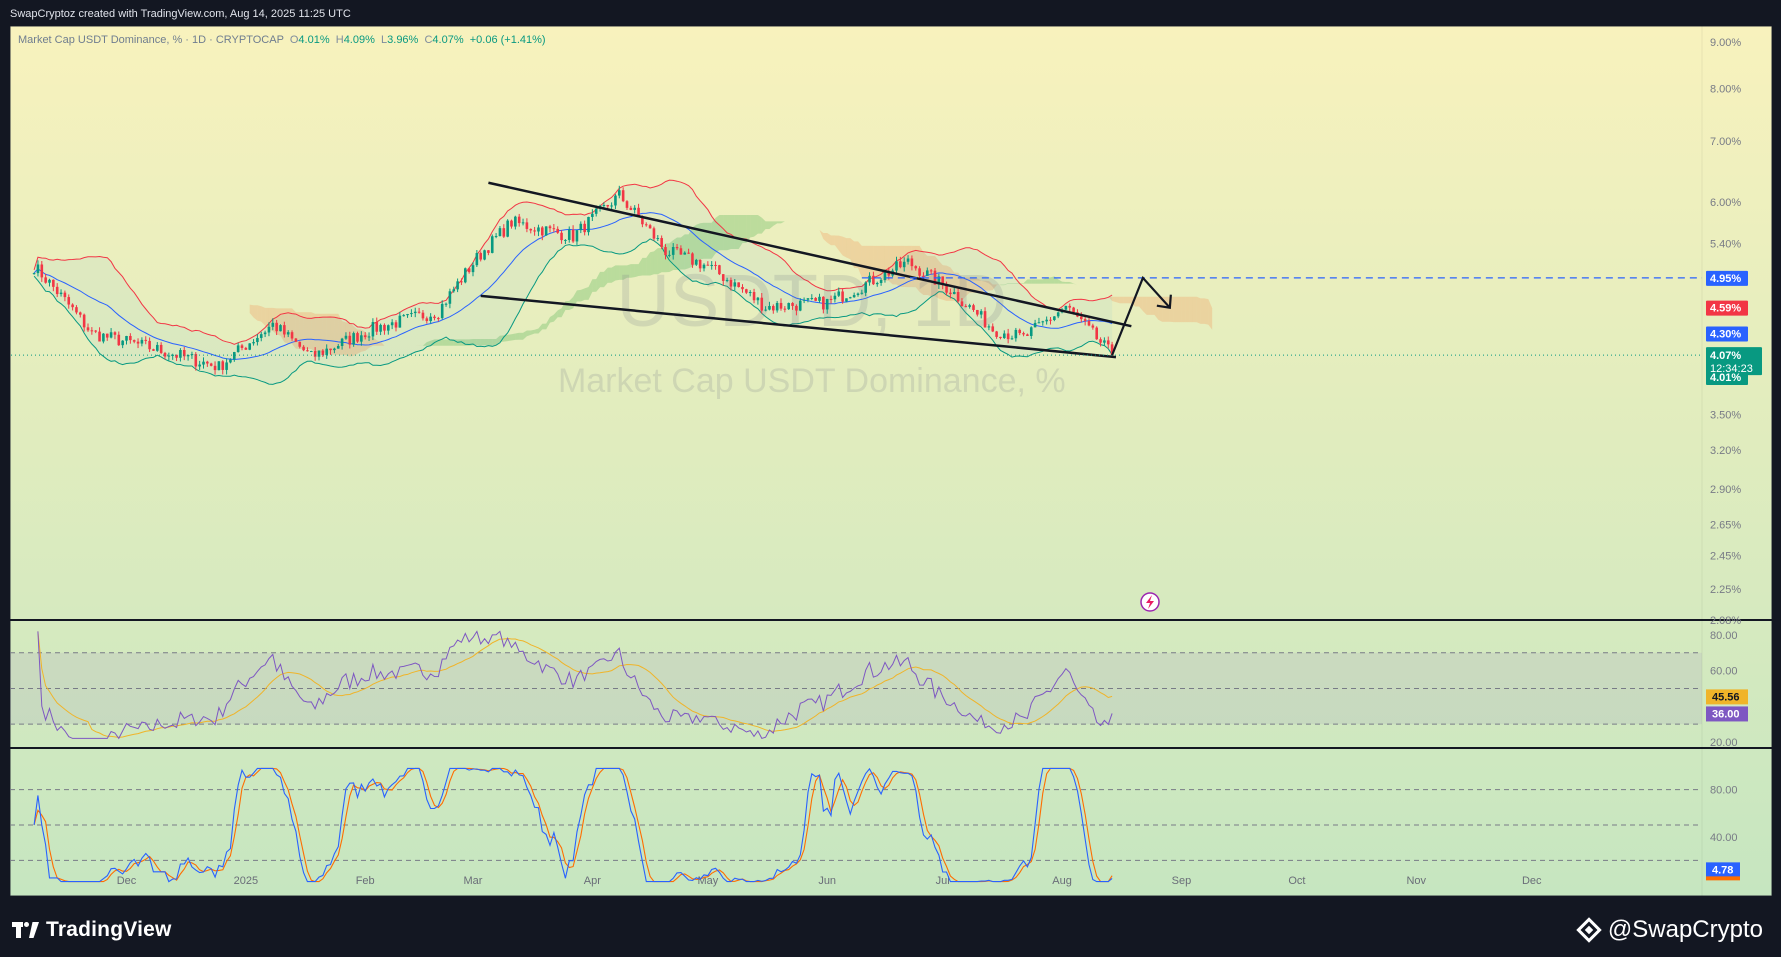  Describe the element at coordinates (1164, 301) in the screenshot. I see `projection-arrowhead` at that location.